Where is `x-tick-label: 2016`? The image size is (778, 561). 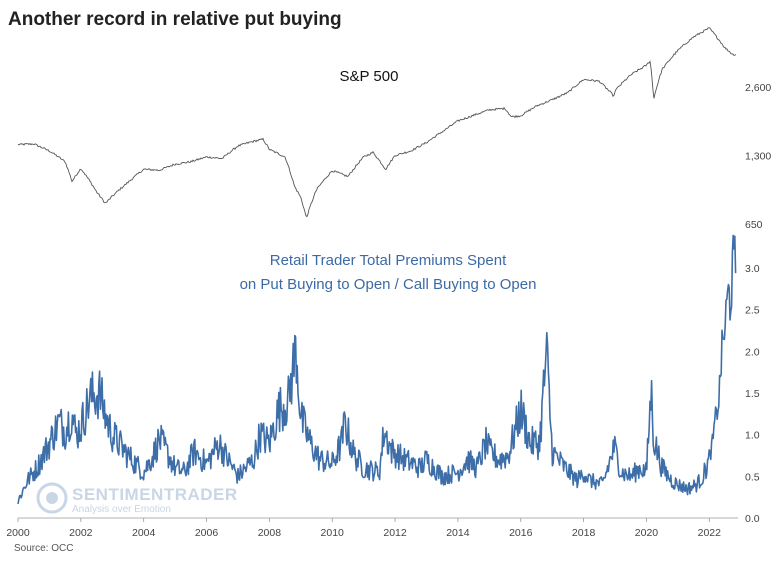
x-tick-label: 2016 is located at coordinates (521, 533).